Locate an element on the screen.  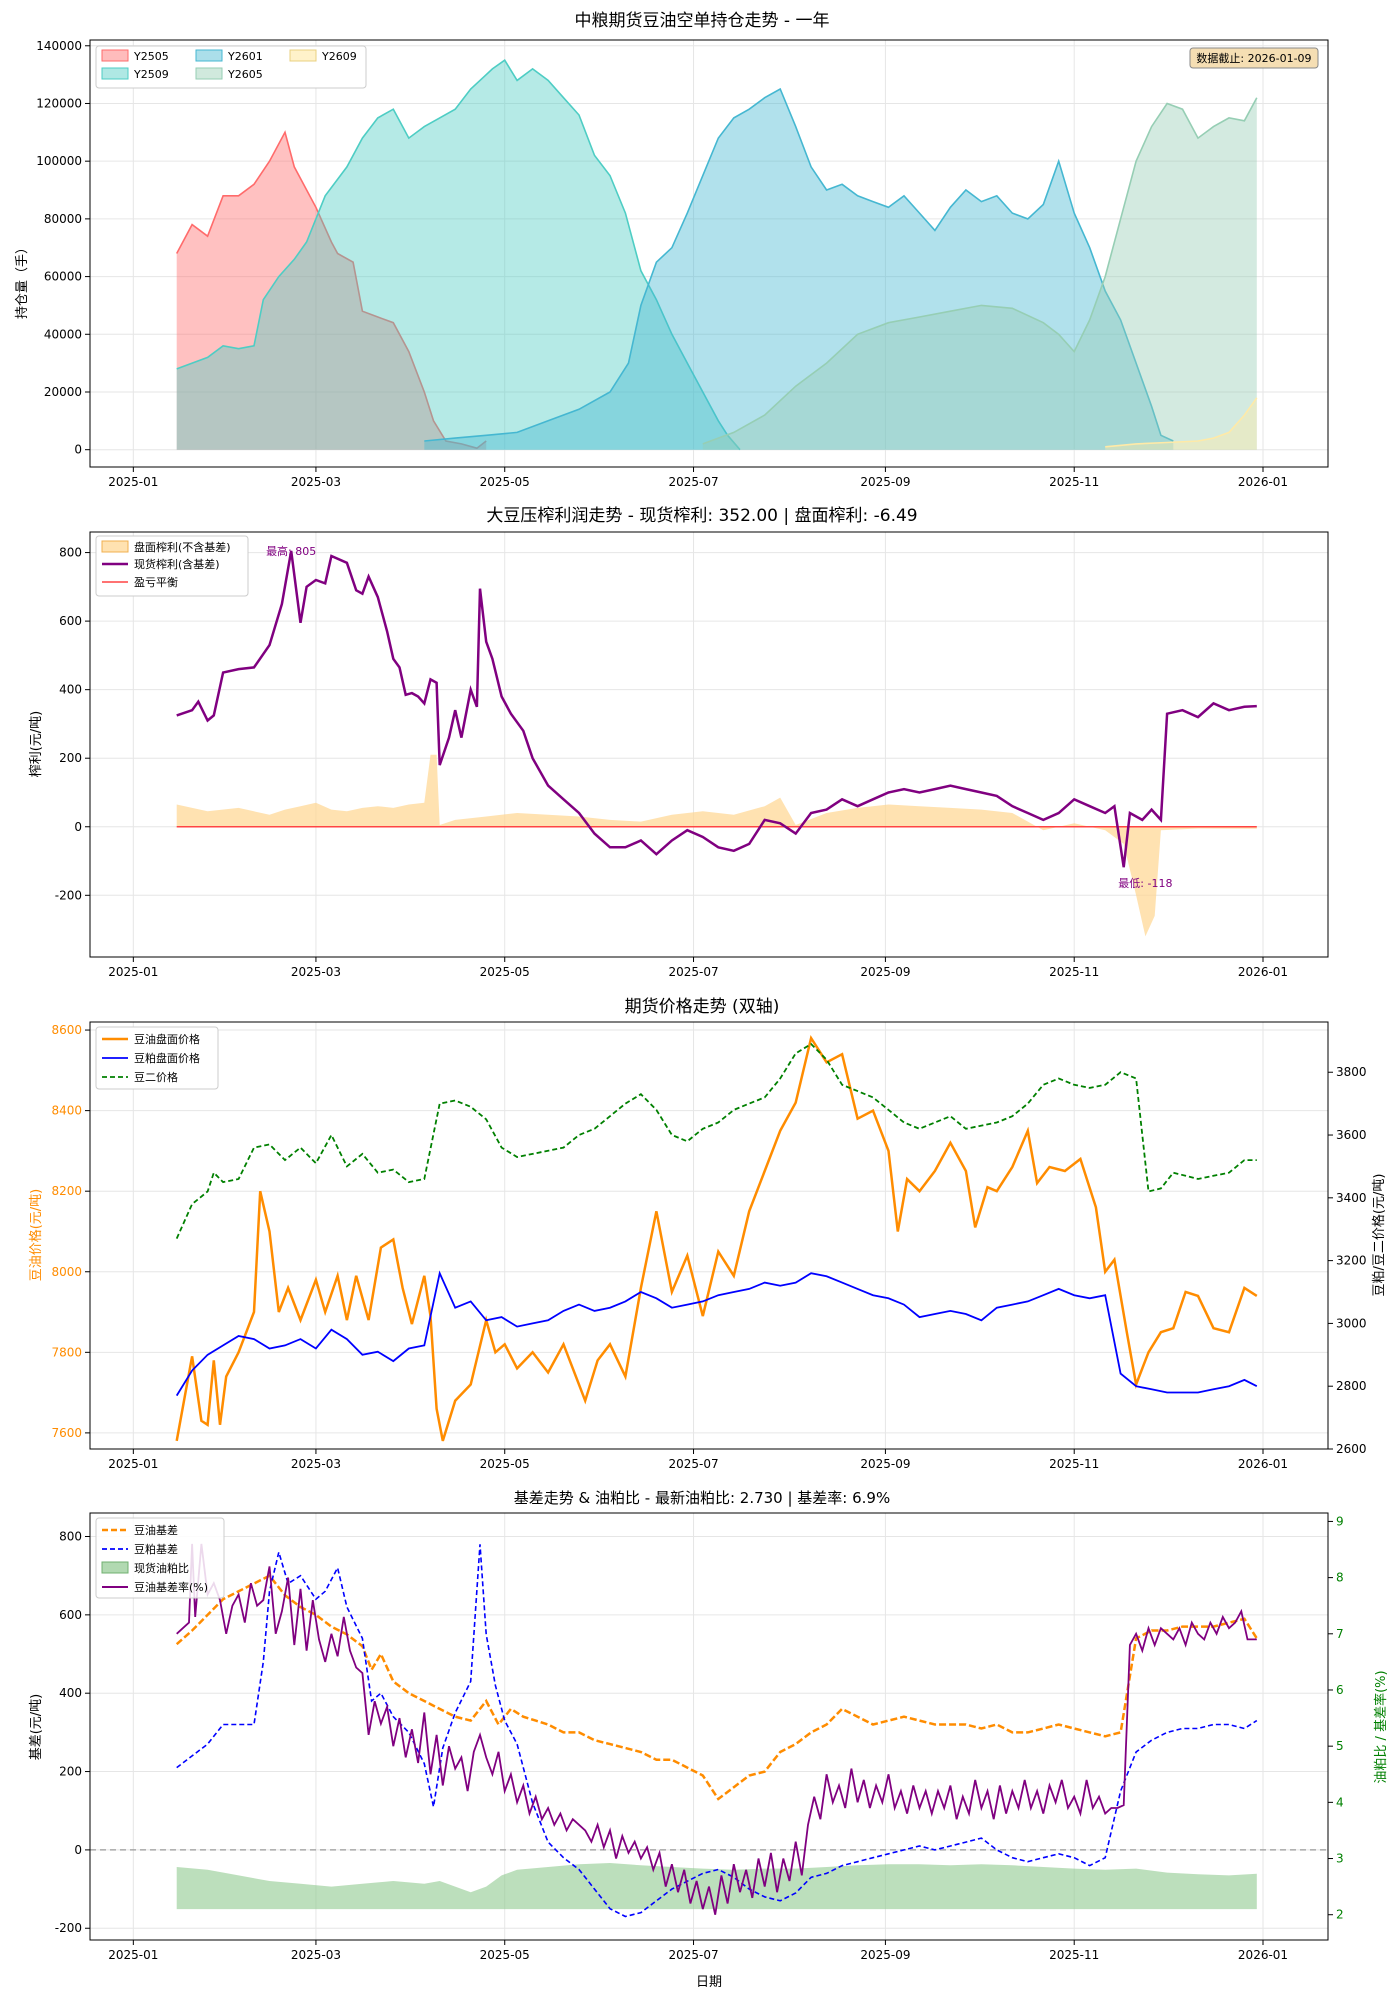
y2-tick-label: 9 is located at coordinates (1340, 1521).